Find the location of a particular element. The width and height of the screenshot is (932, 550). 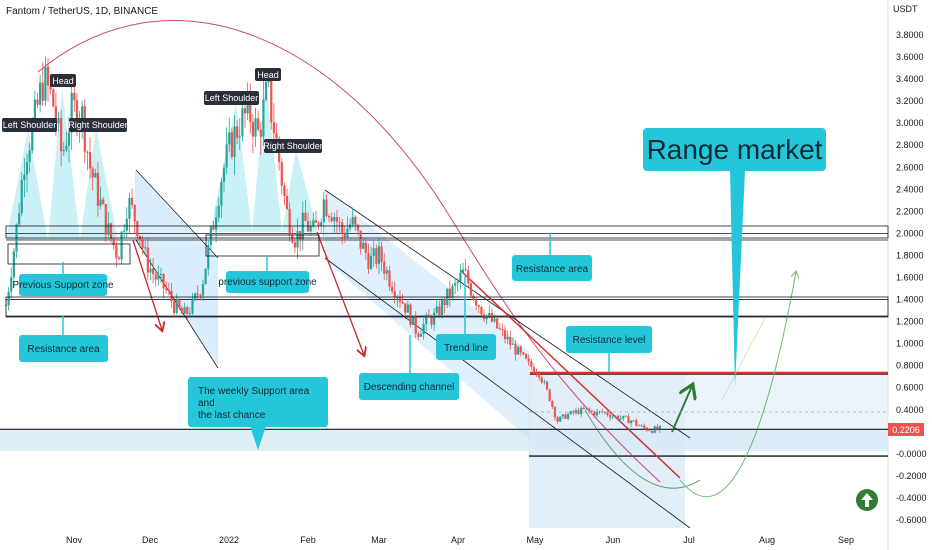

left-shoulder-label-2: Left Shoulder is located at coordinates (231, 98).